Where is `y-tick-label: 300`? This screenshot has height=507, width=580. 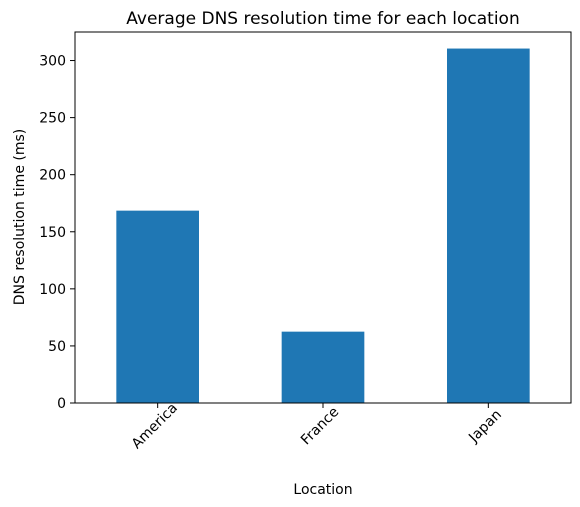 y-tick-label: 300 is located at coordinates (52, 62).